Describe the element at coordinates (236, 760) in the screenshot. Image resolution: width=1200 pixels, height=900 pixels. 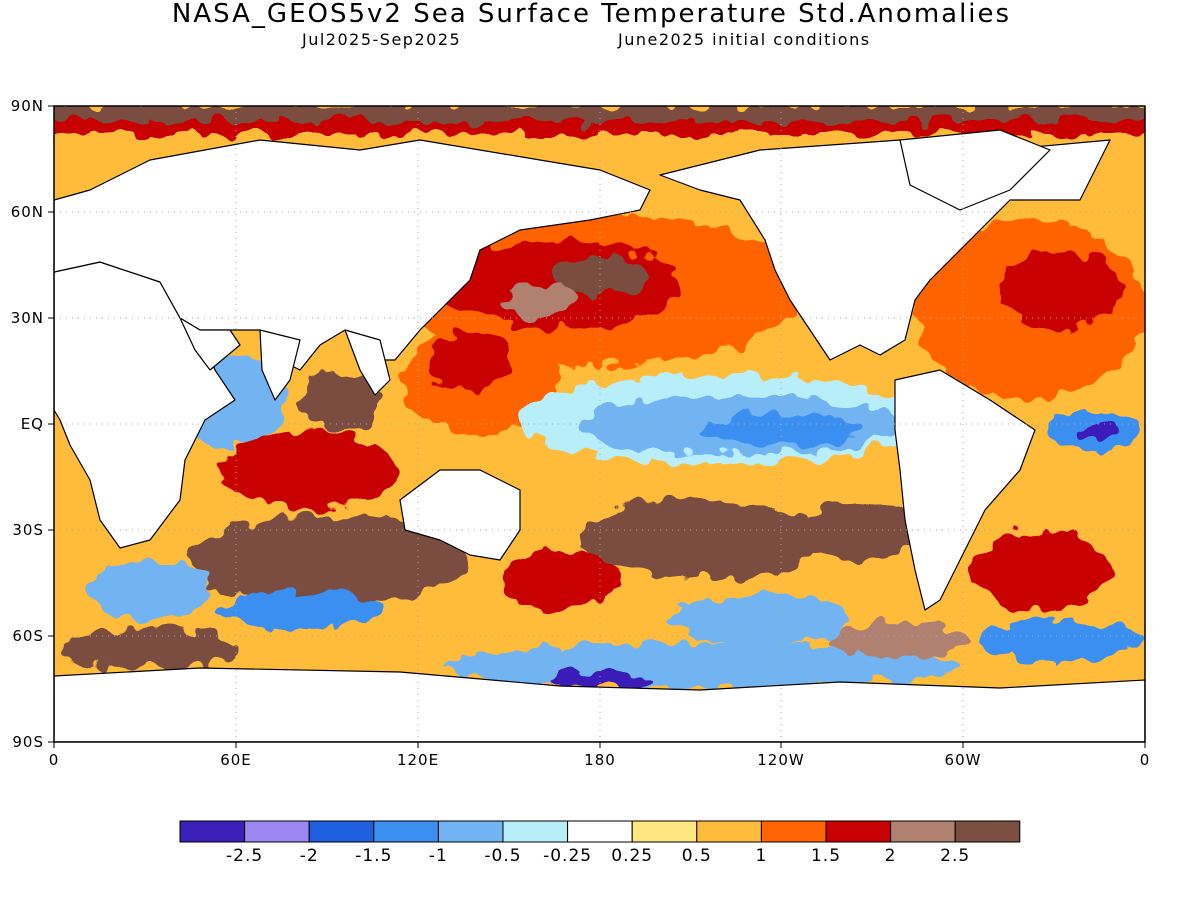
I see `x-tick-label: 60E` at that location.